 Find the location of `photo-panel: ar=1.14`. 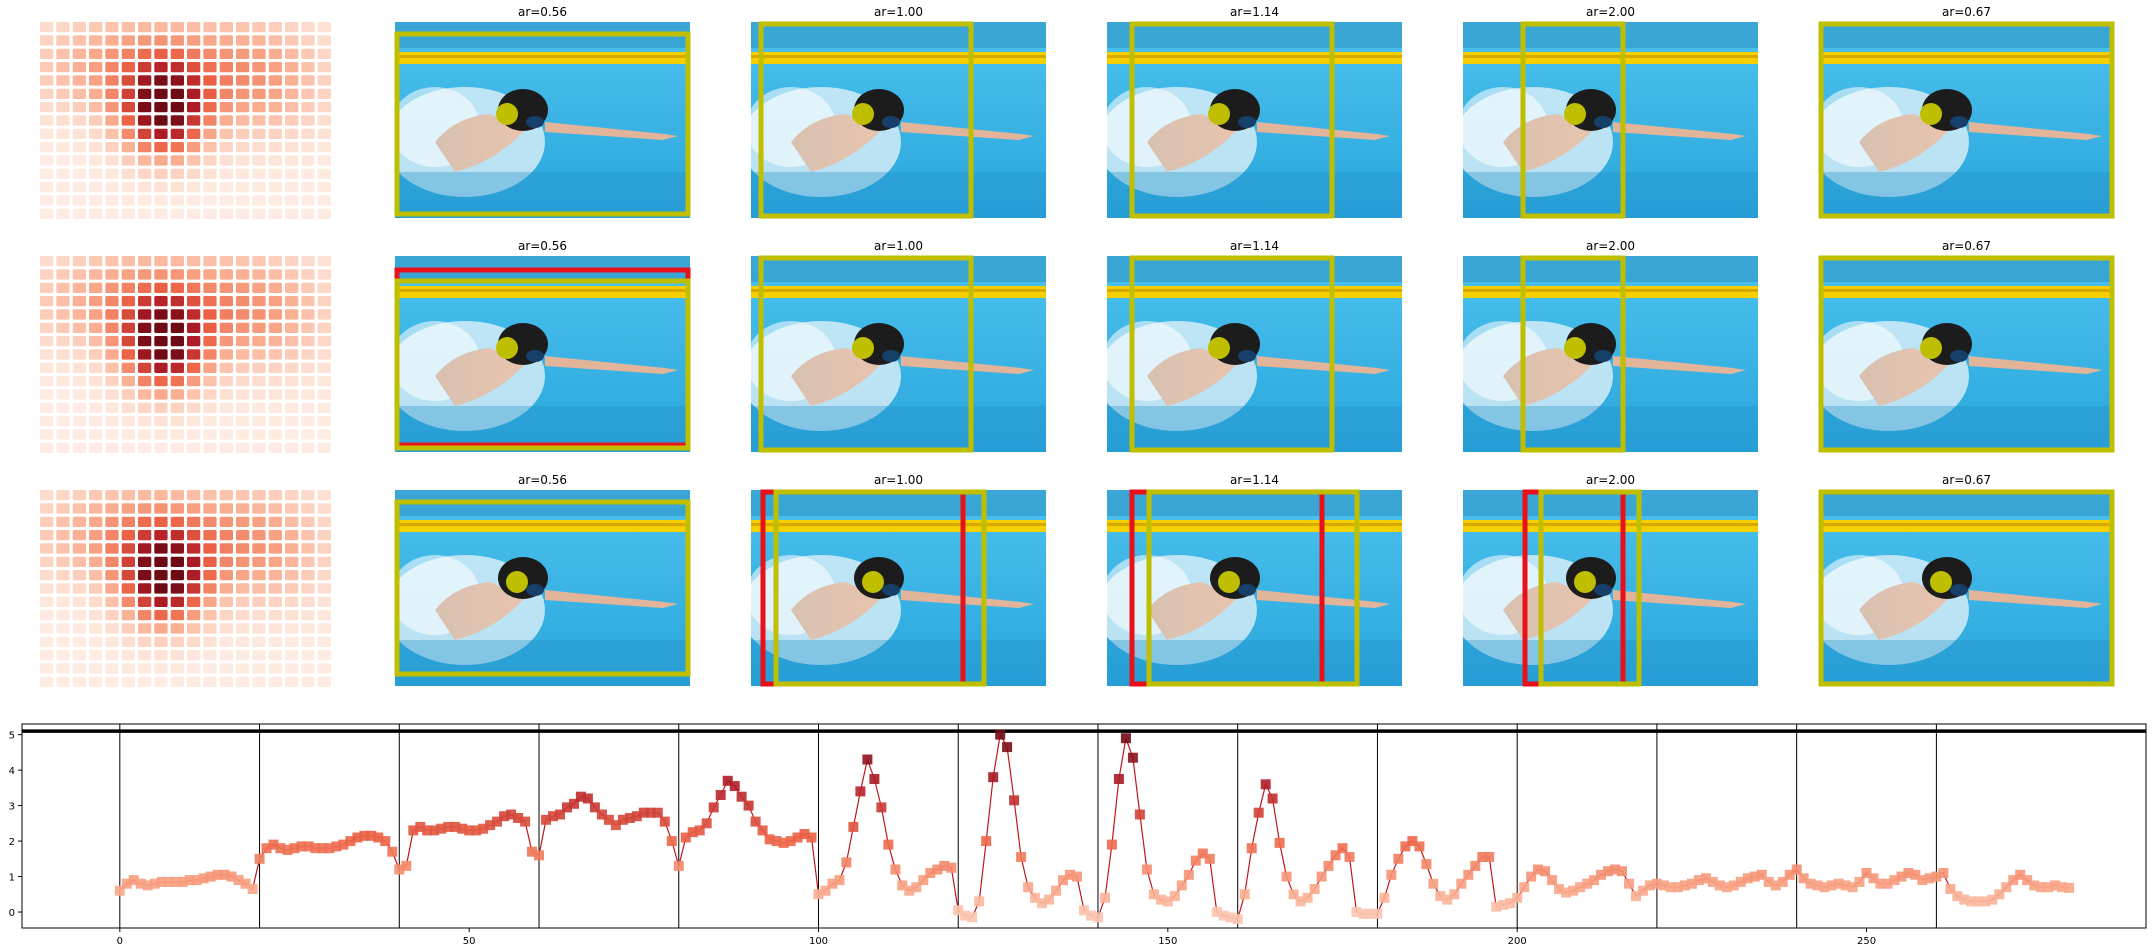

photo-panel: ar=1.14 is located at coordinates (1254, 346).